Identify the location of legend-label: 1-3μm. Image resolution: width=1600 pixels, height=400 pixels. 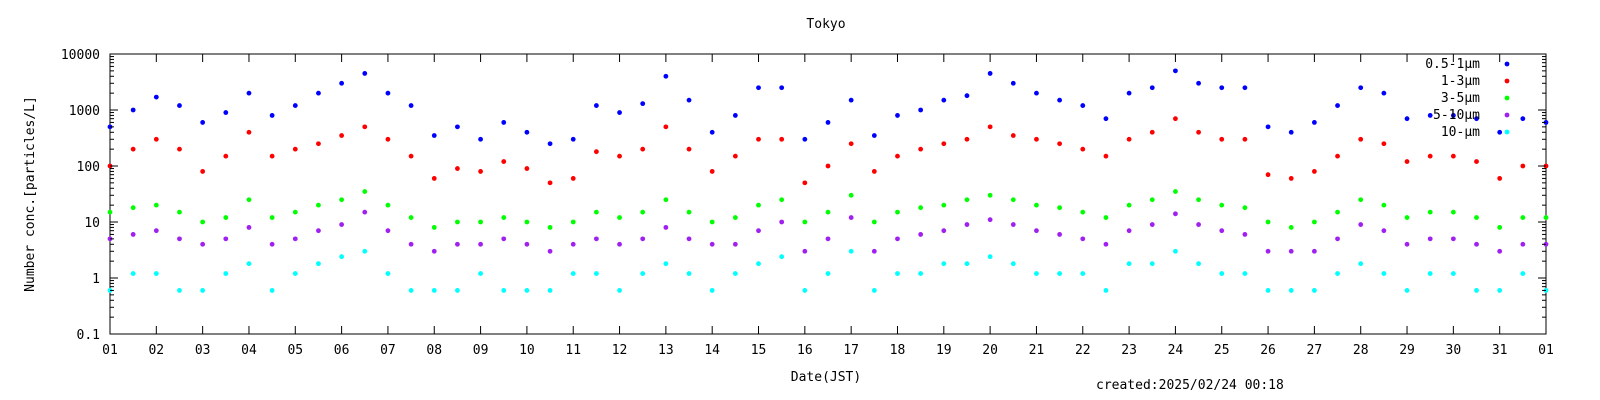
(1460, 81).